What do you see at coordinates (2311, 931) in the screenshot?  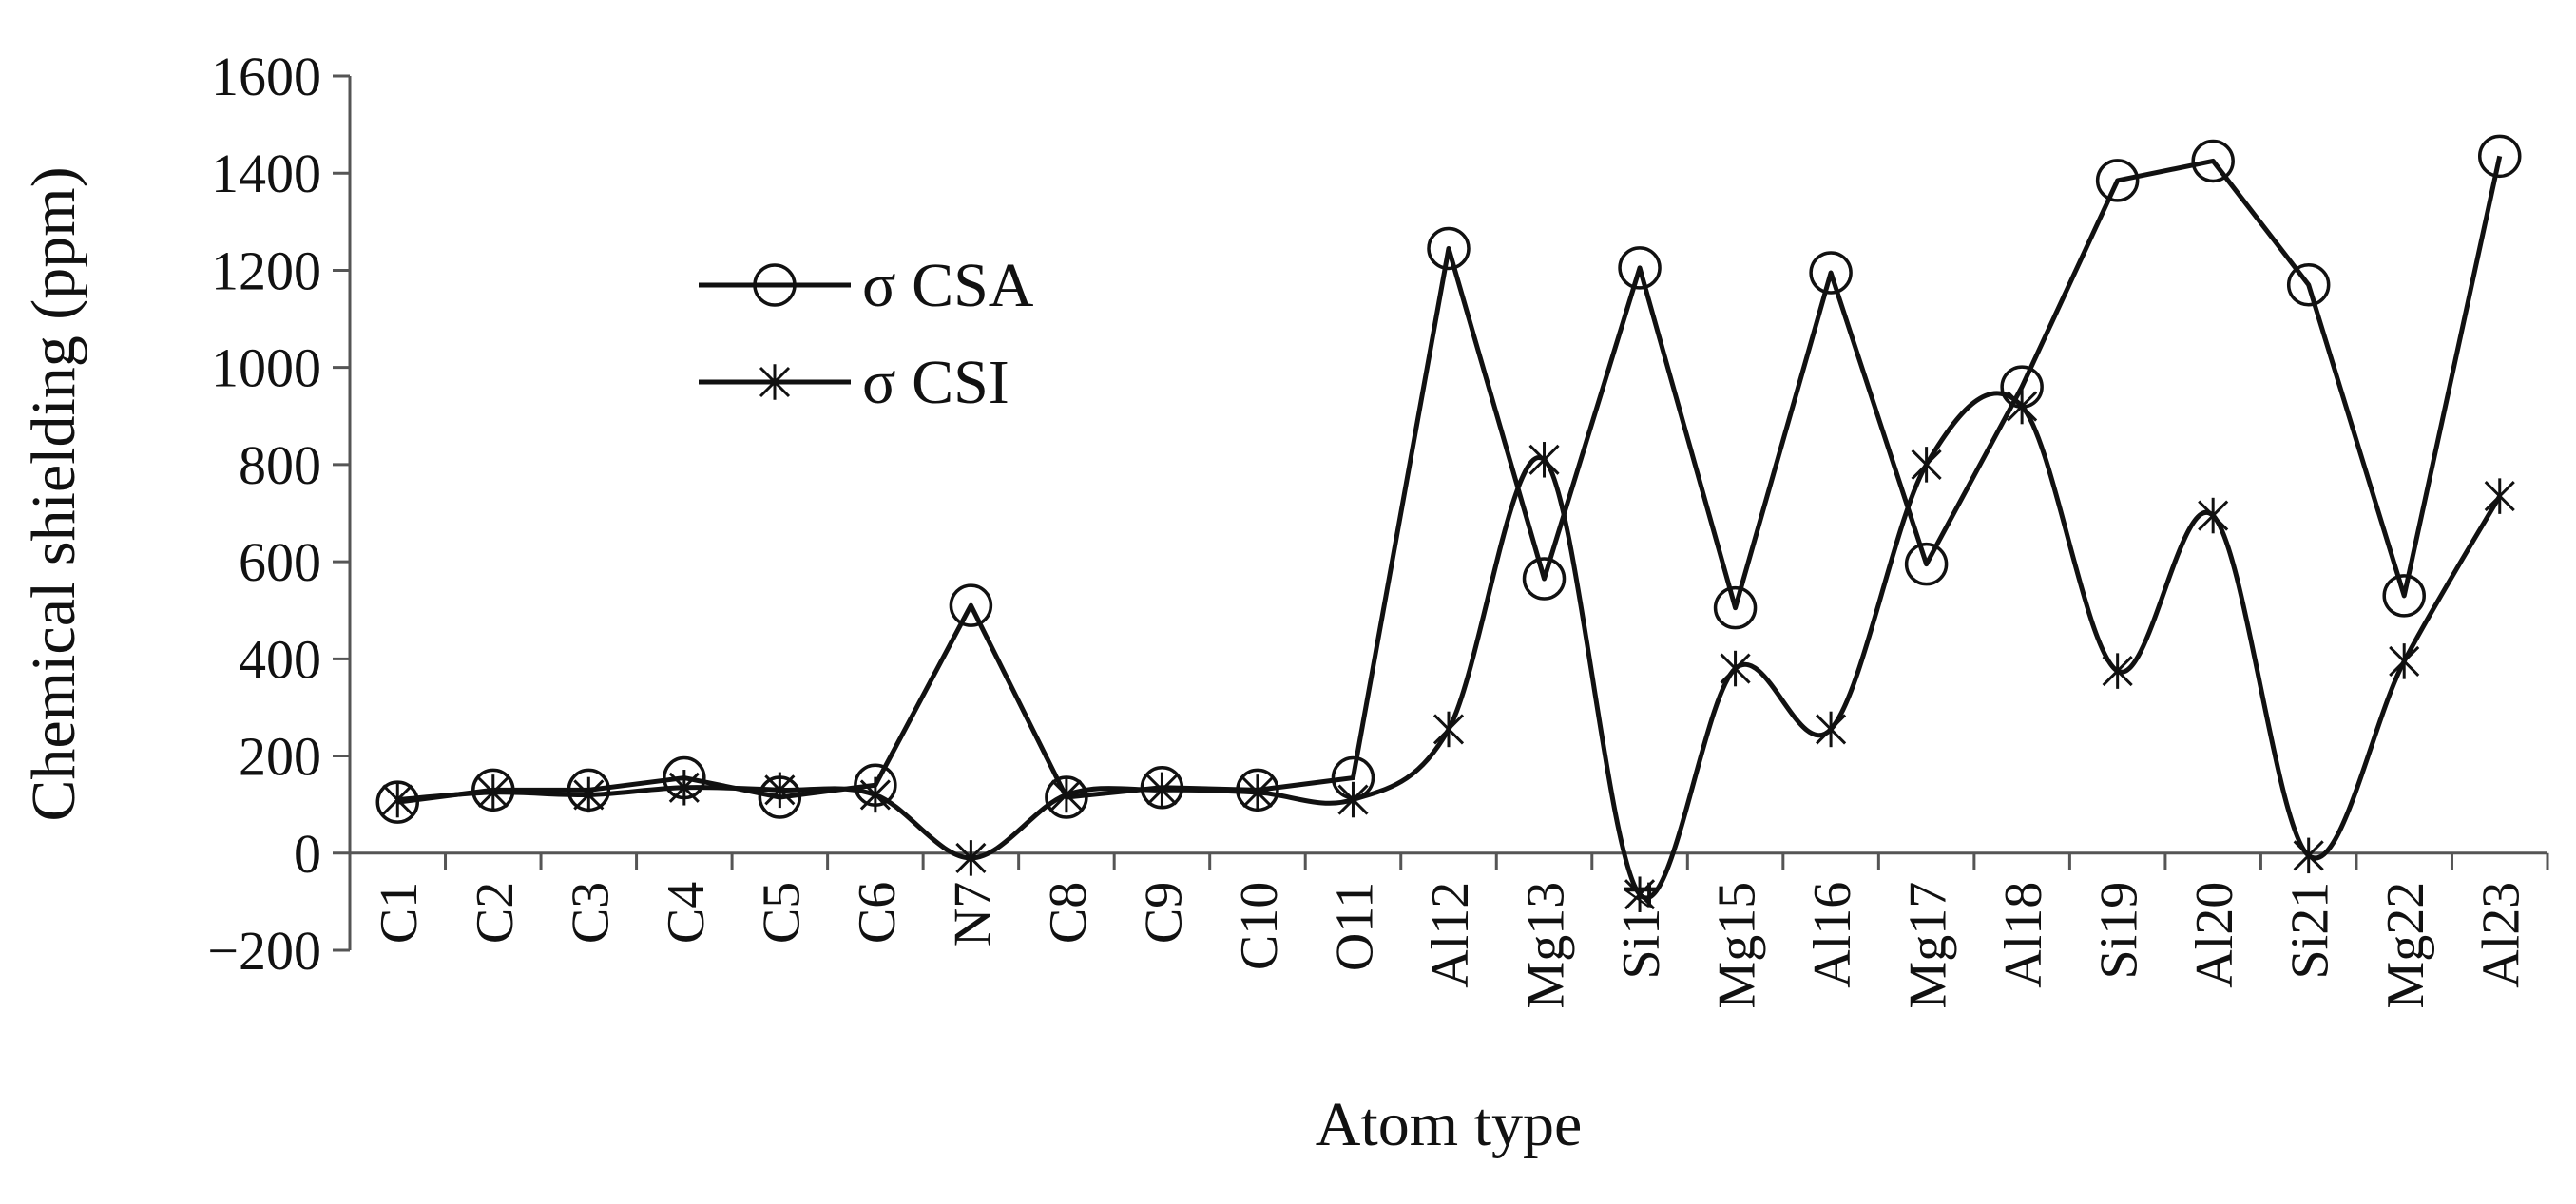 I see `x-tick-label: Si21` at bounding box center [2311, 931].